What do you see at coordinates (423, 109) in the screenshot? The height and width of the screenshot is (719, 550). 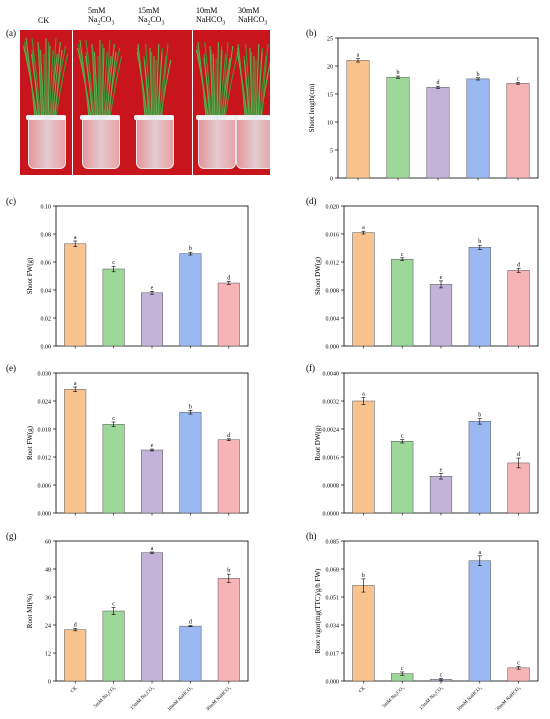 I see `shoot-length-chart: 0 5 10 15 20 25 Shoot length(cm) a b d b c` at bounding box center [423, 109].